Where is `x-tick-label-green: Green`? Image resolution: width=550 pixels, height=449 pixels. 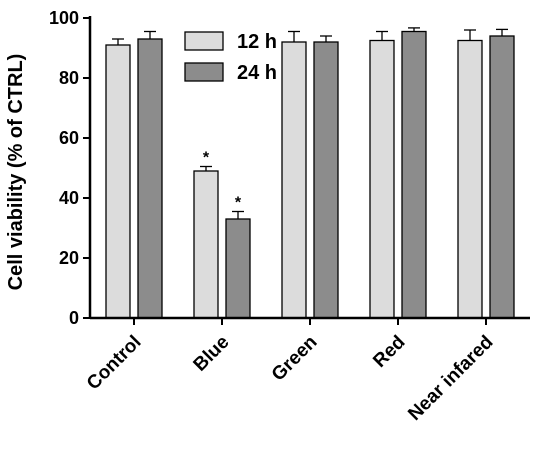 x-tick-label-green: Green is located at coordinates (295, 359).